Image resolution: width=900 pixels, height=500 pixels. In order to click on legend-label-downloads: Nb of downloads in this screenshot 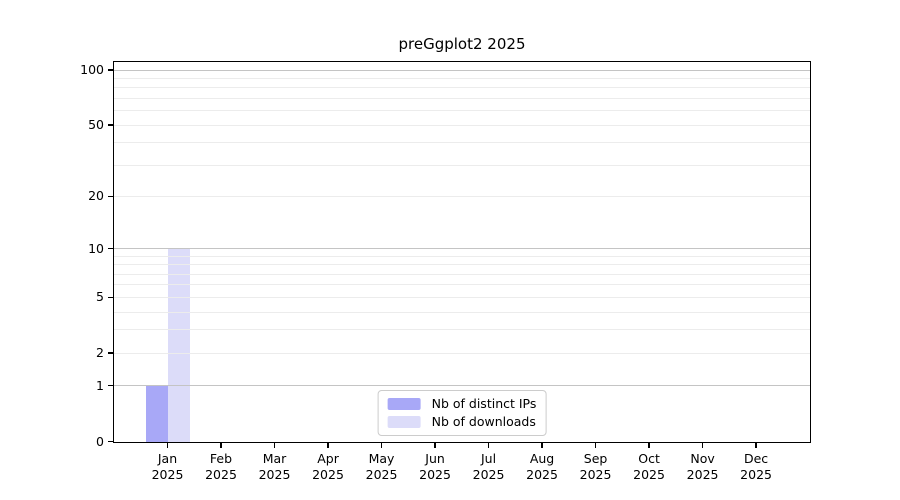, I will do `click(483, 421)`.